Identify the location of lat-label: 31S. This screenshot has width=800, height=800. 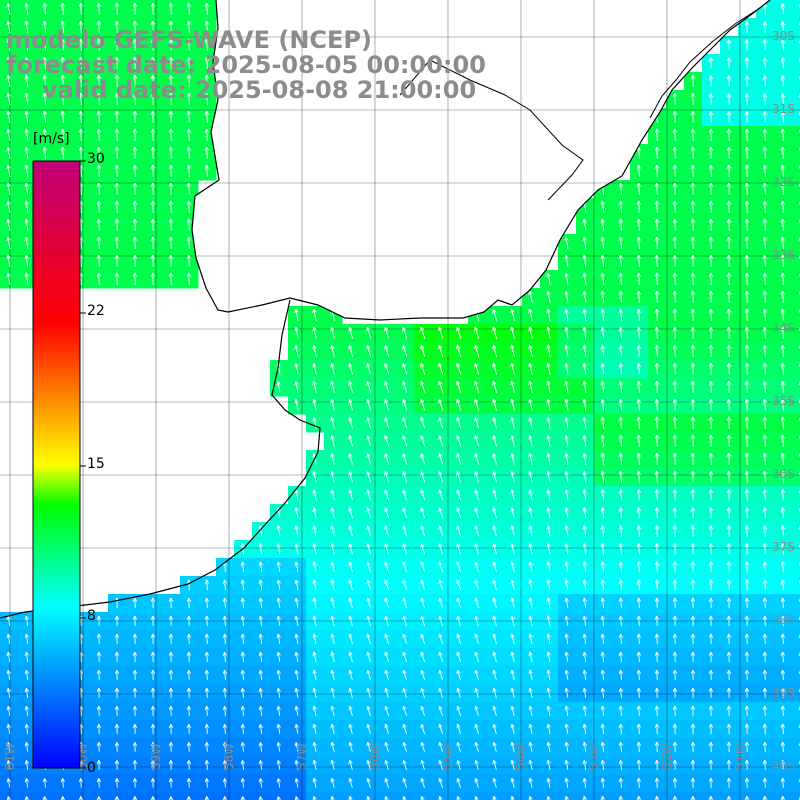
(783, 109).